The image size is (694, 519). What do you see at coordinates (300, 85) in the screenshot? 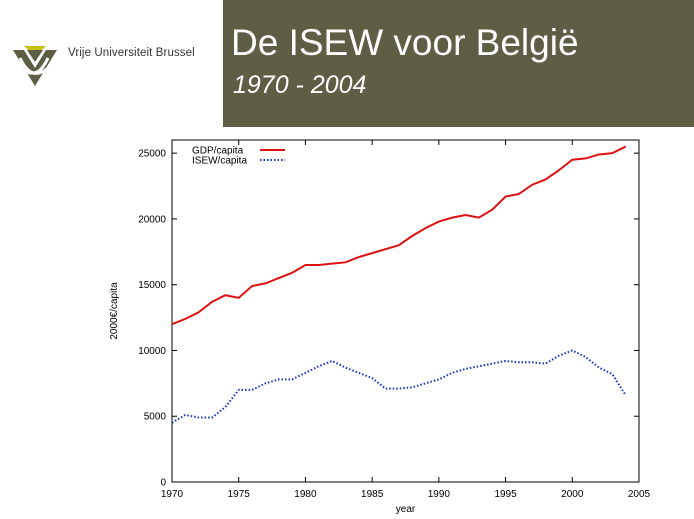
I see `slide-subtitle: 1970 - 2004` at bounding box center [300, 85].